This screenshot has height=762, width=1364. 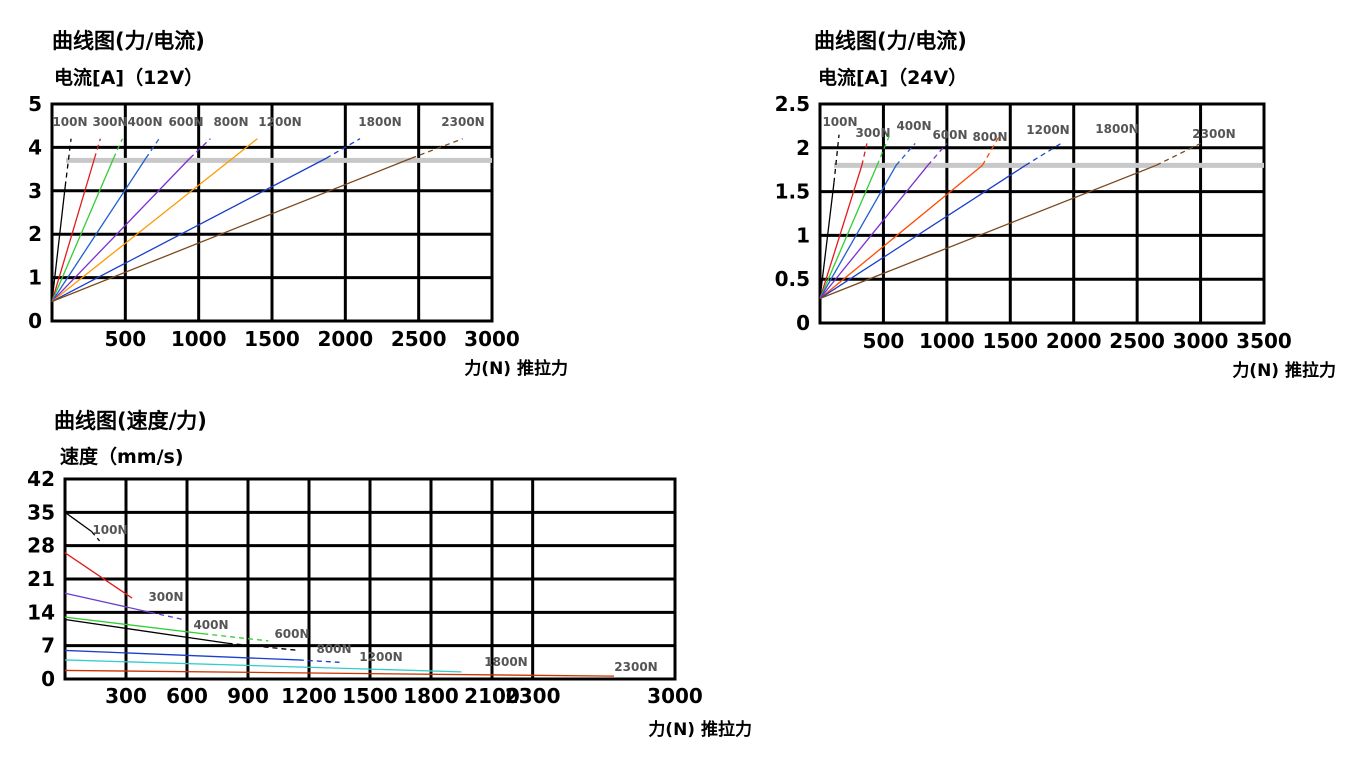 I want to click on x-tick-label: 2300, so click(x=533, y=696).